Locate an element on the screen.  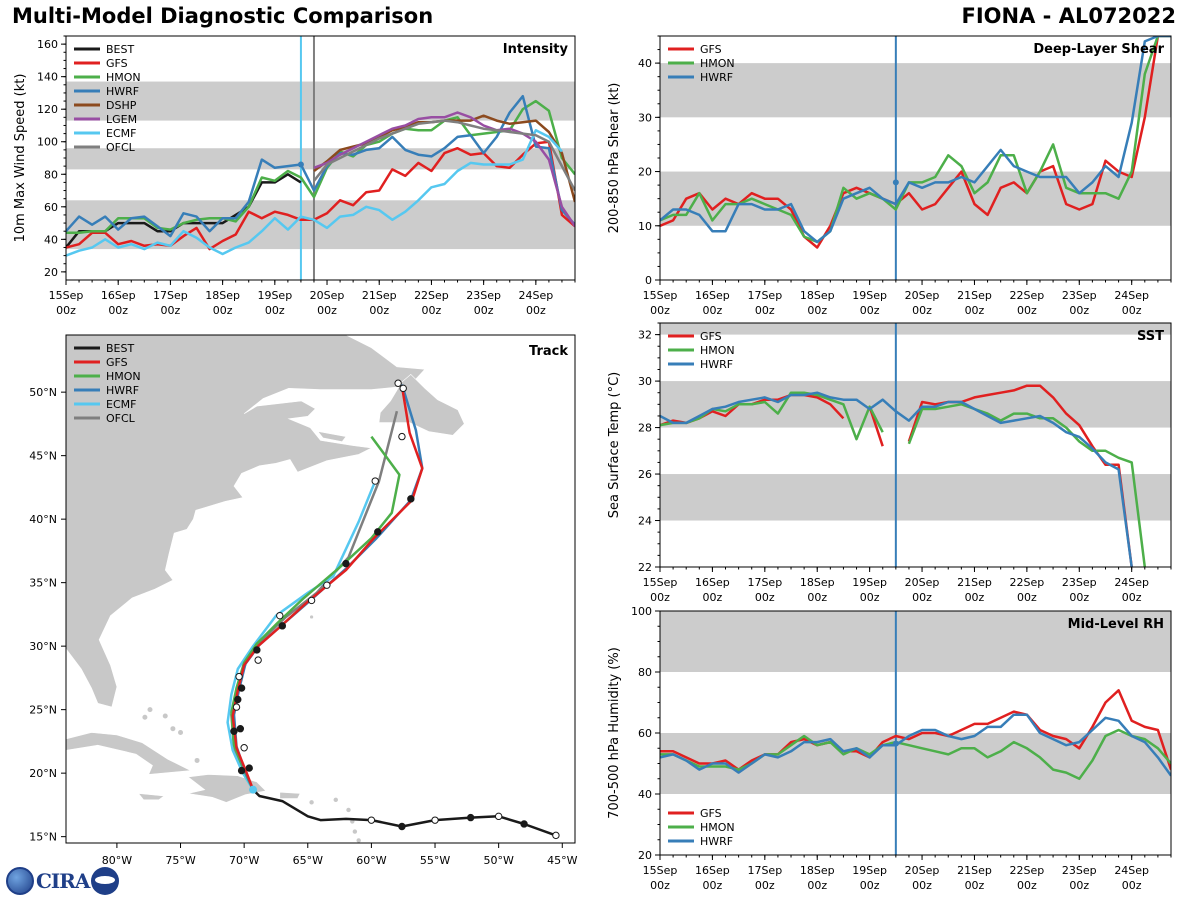
intensity-xtick-label: 19Sep is located at coordinates (274, 295).